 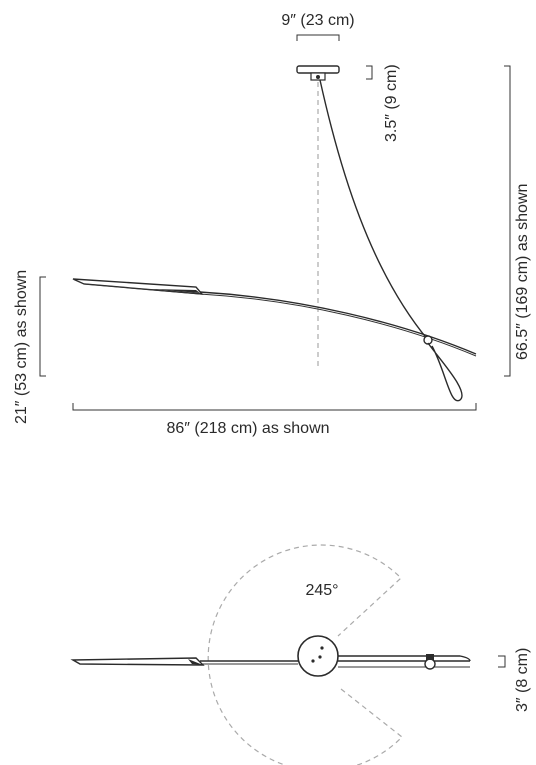 What do you see at coordinates (317, 20) in the screenshot?
I see `canopy-width-label: 9″ (23 cm)` at bounding box center [317, 20].